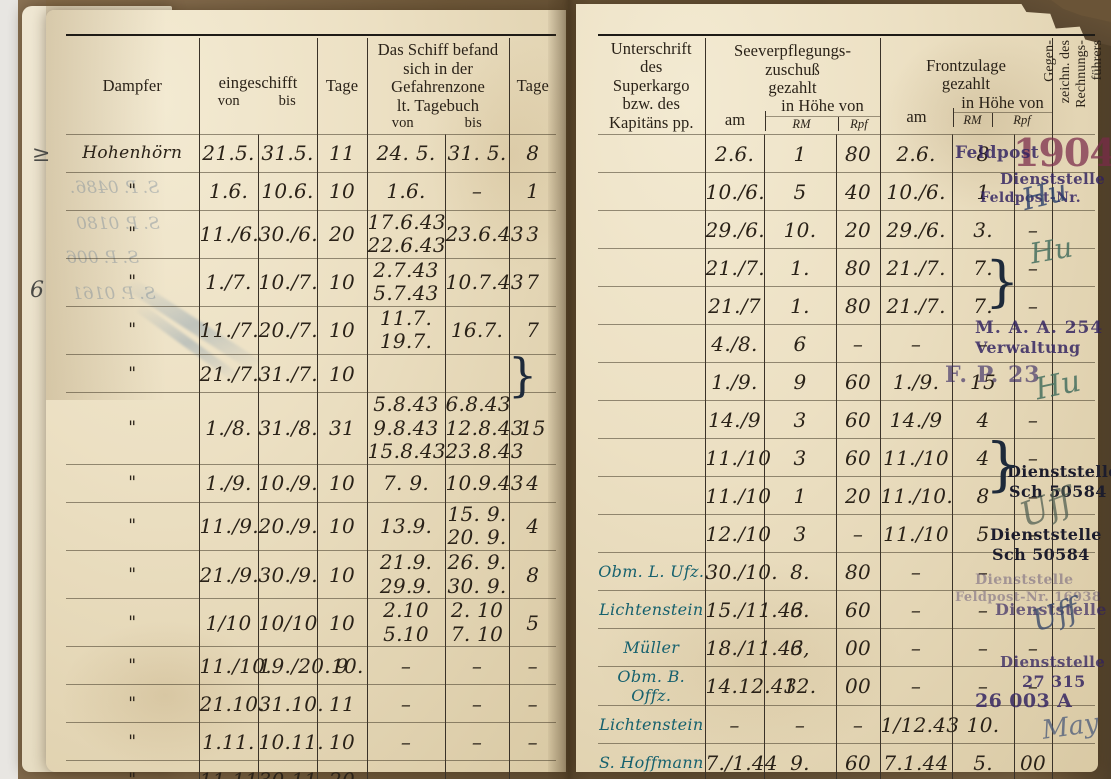  Describe the element at coordinates (847, 761) in the screenshot. I see `table-row: S. Hoffmann 7./1.44 9. 60 7.1.44 5. 00` at that location.